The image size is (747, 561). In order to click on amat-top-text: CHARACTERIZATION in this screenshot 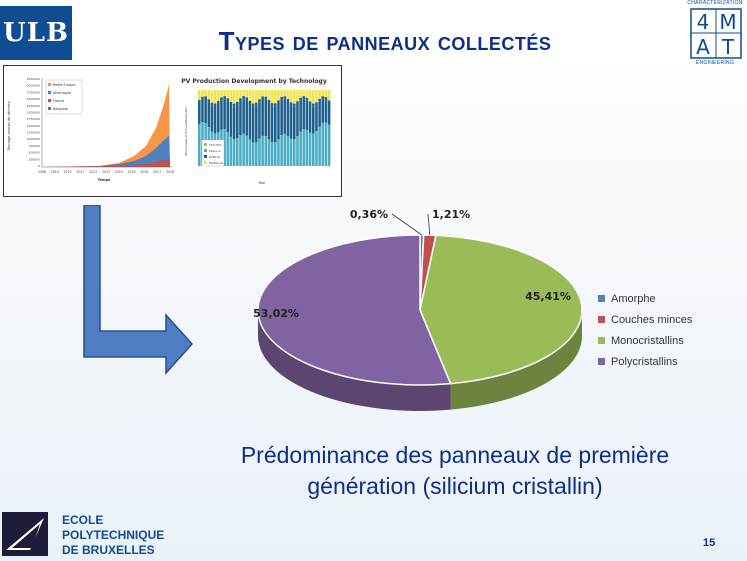, I will do `click(715, 3)`.